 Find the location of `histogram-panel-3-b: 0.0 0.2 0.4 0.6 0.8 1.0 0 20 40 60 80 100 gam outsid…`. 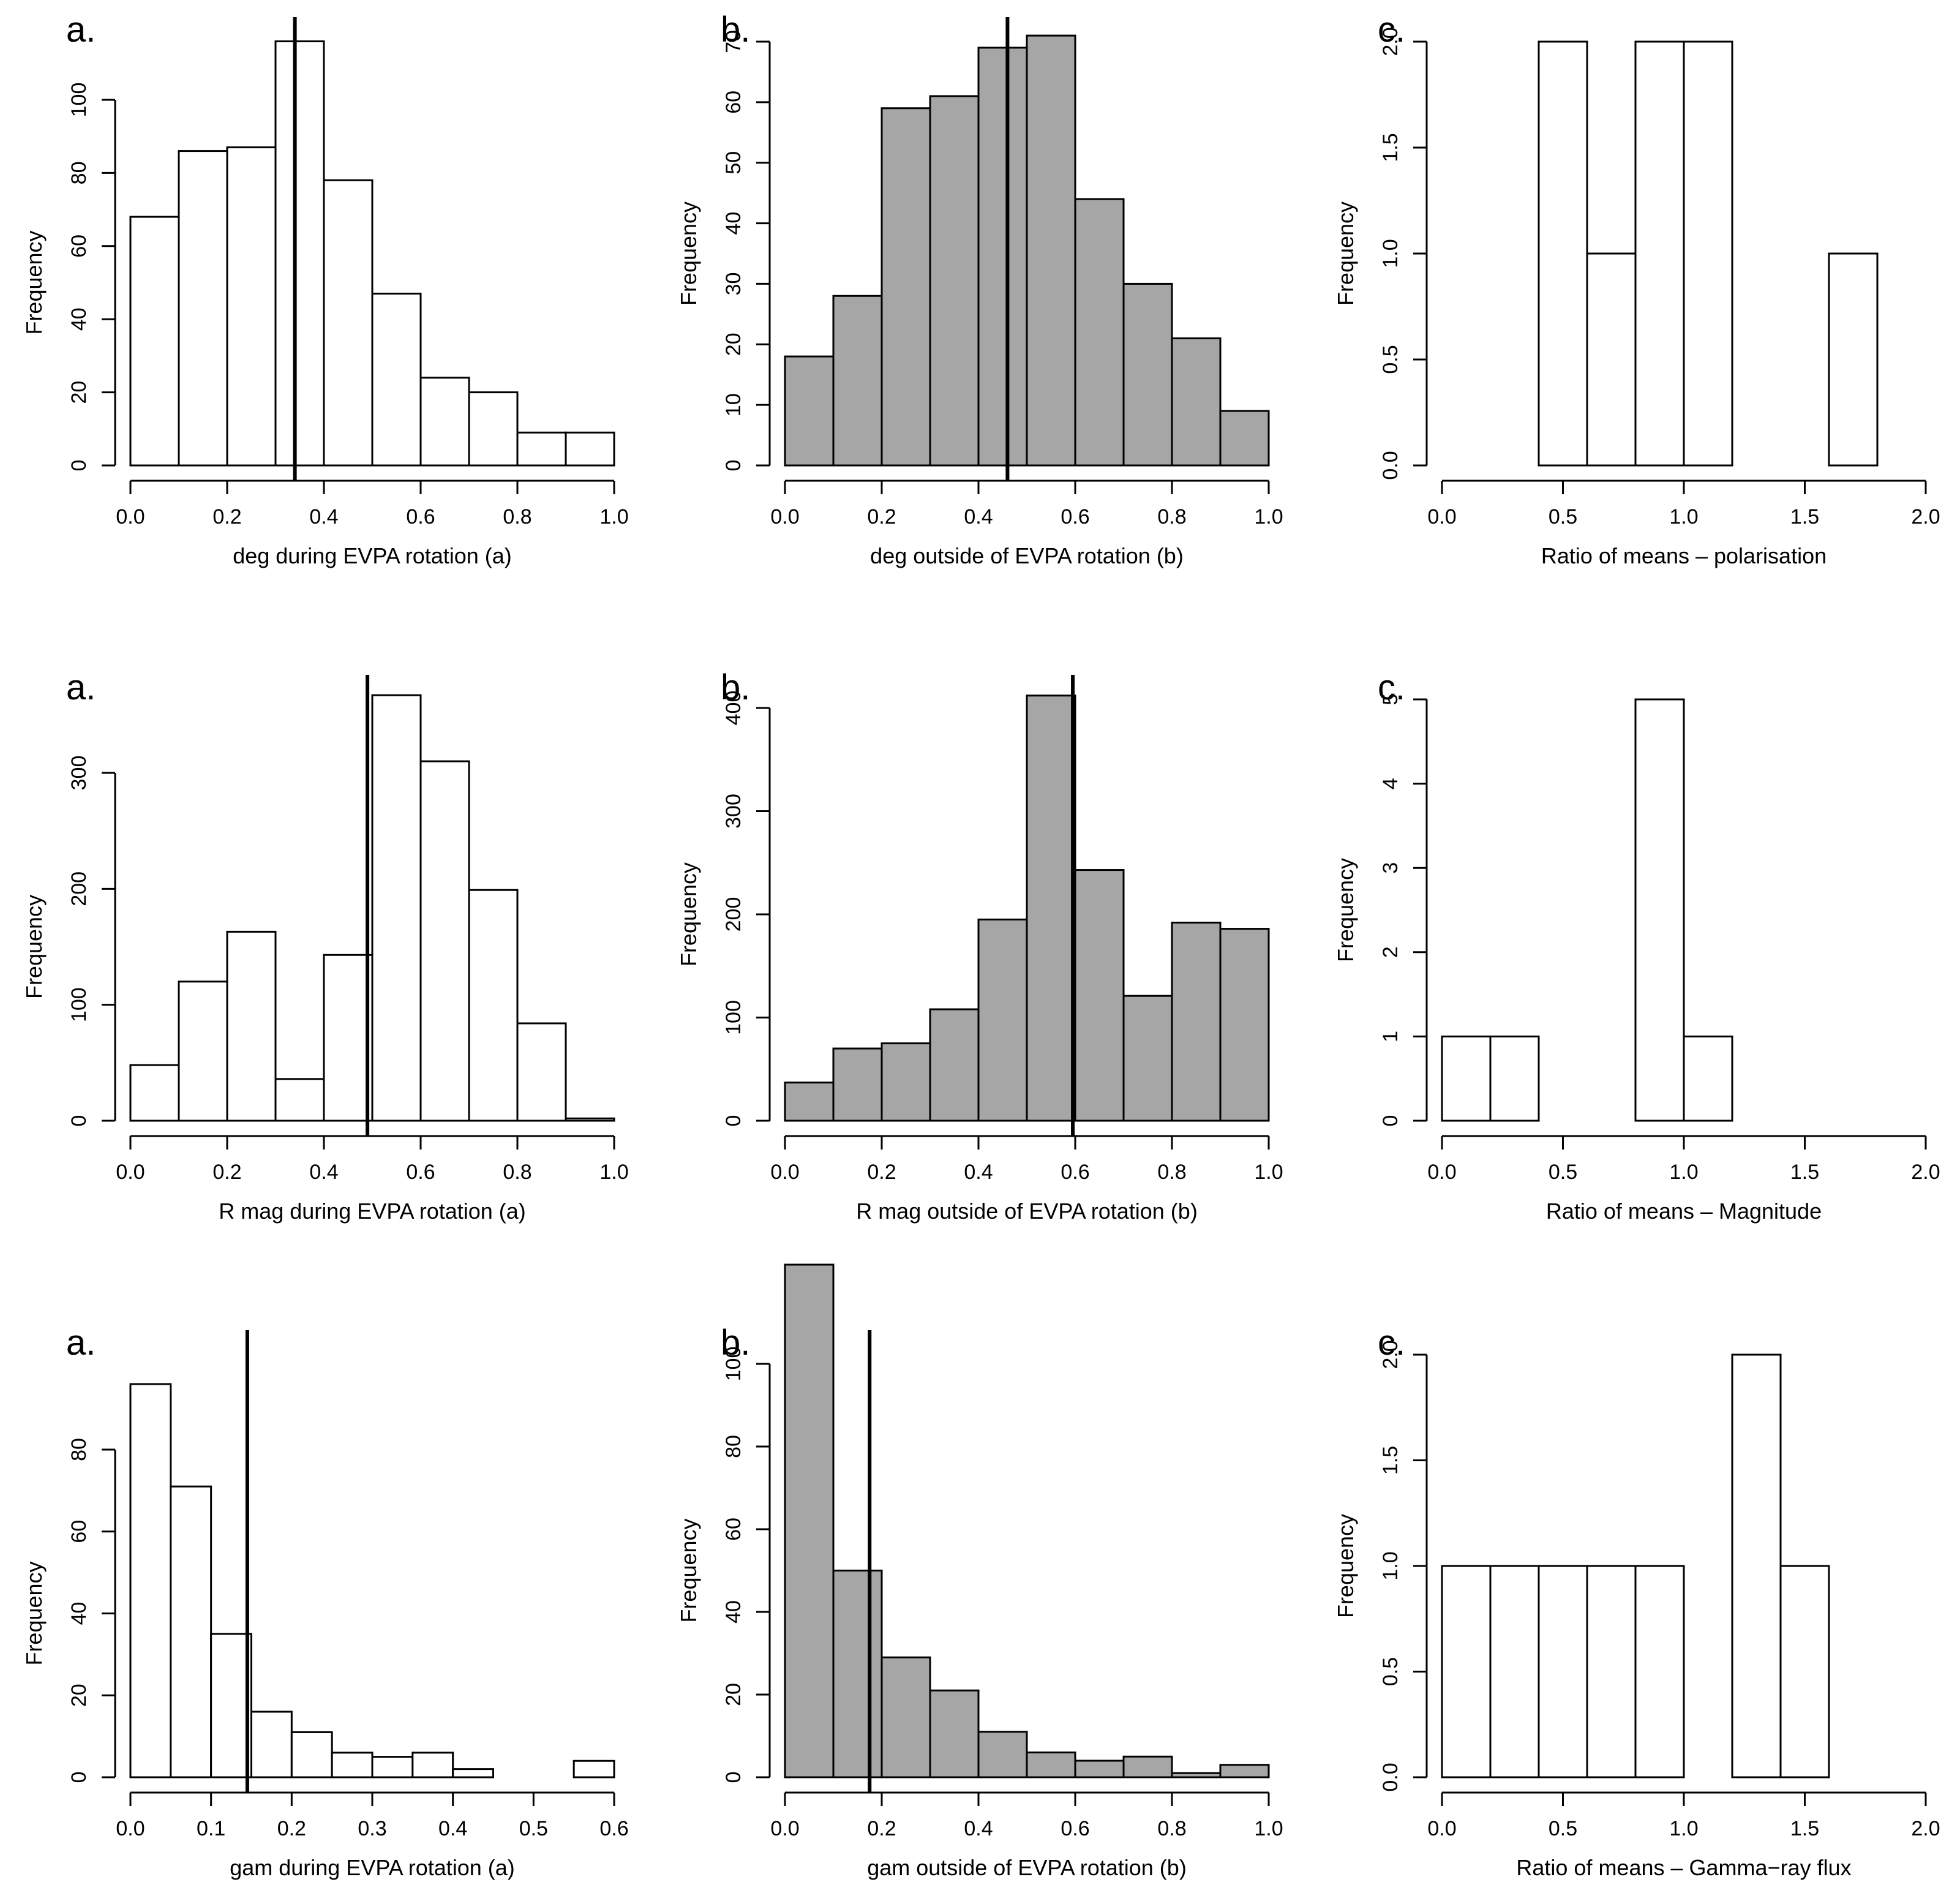

histogram-panel-3-b: 0.0 0.2 0.4 0.6 0.8 1.0 0 20 40 60 80 100 gam outsid… is located at coordinates (979, 1571).